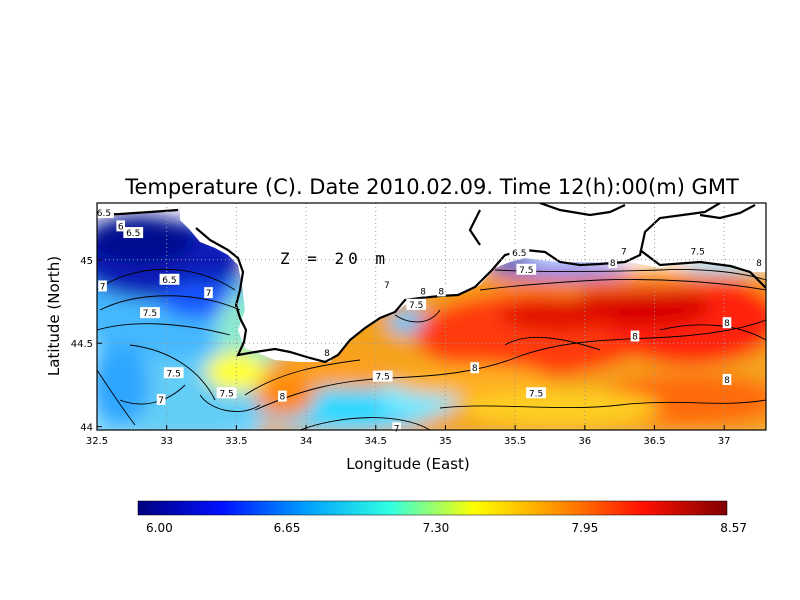  Describe the element at coordinates (236, 441) in the screenshot. I see `x-tick-label: 33.5` at that location.